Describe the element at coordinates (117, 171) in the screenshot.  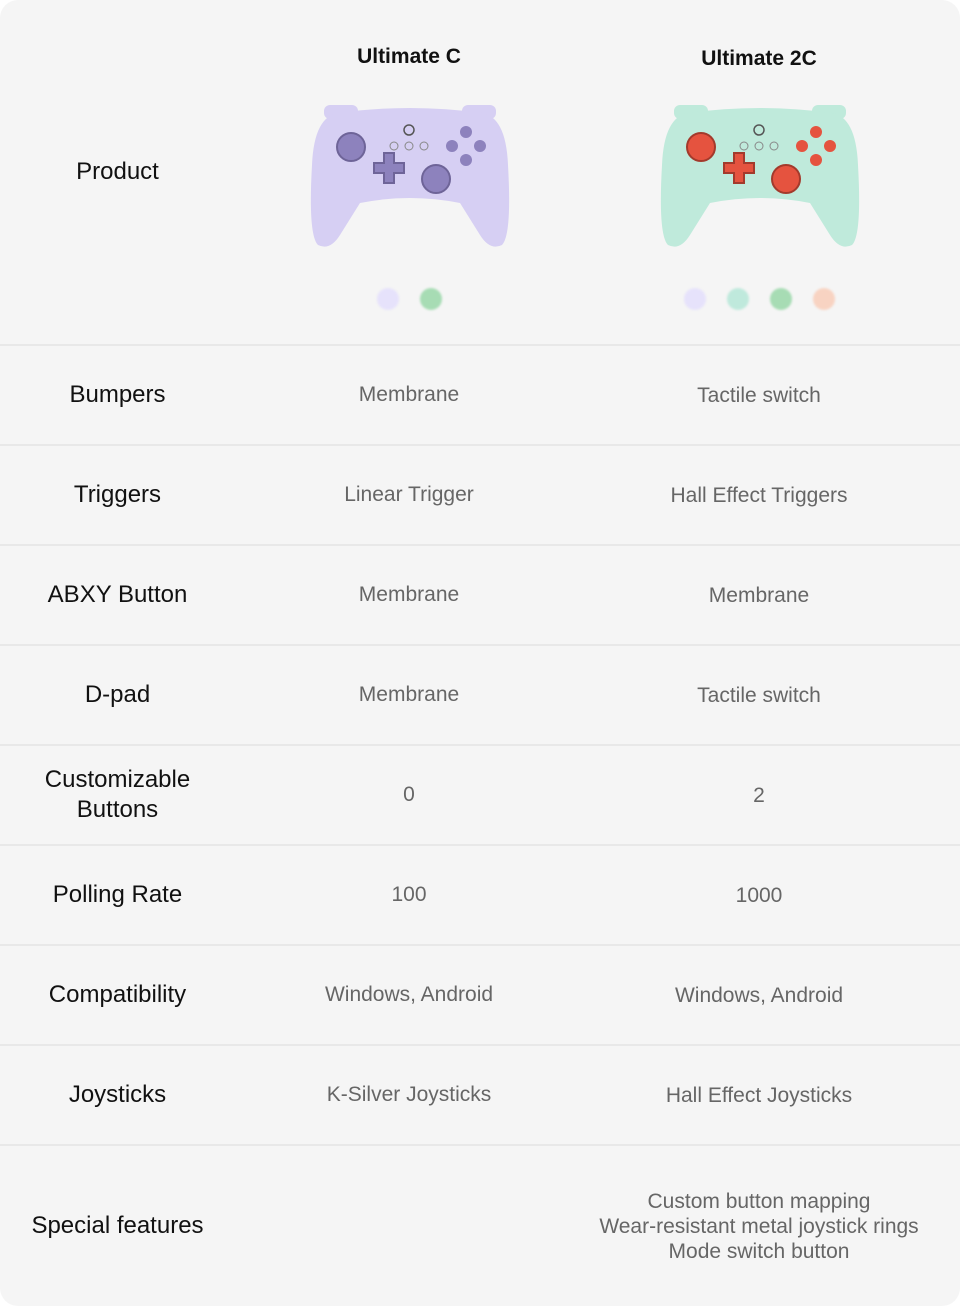
I see `row-label: Product` at that location.